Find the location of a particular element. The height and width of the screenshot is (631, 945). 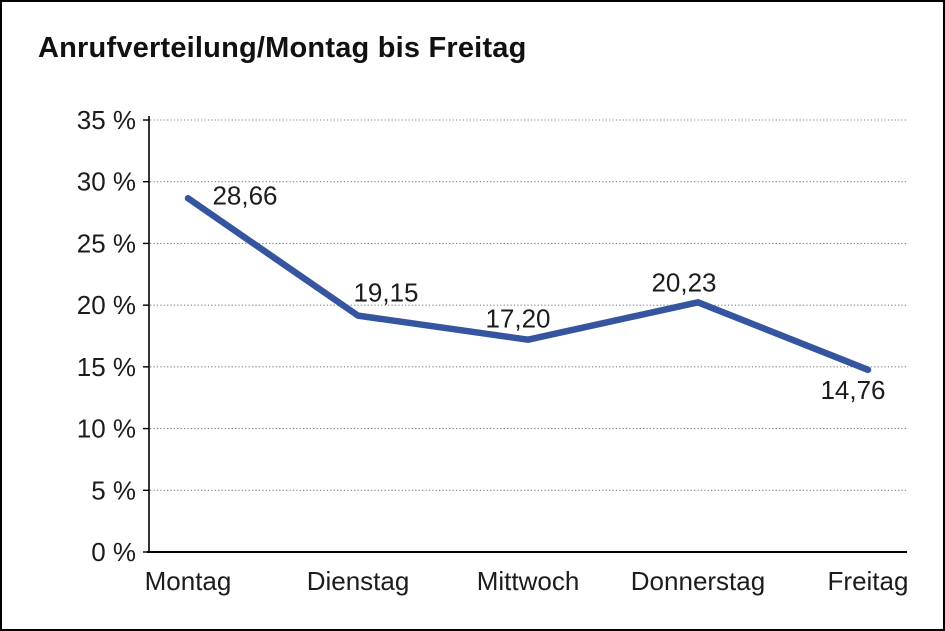

x-tick-label: Donnerstag is located at coordinates (698, 581).